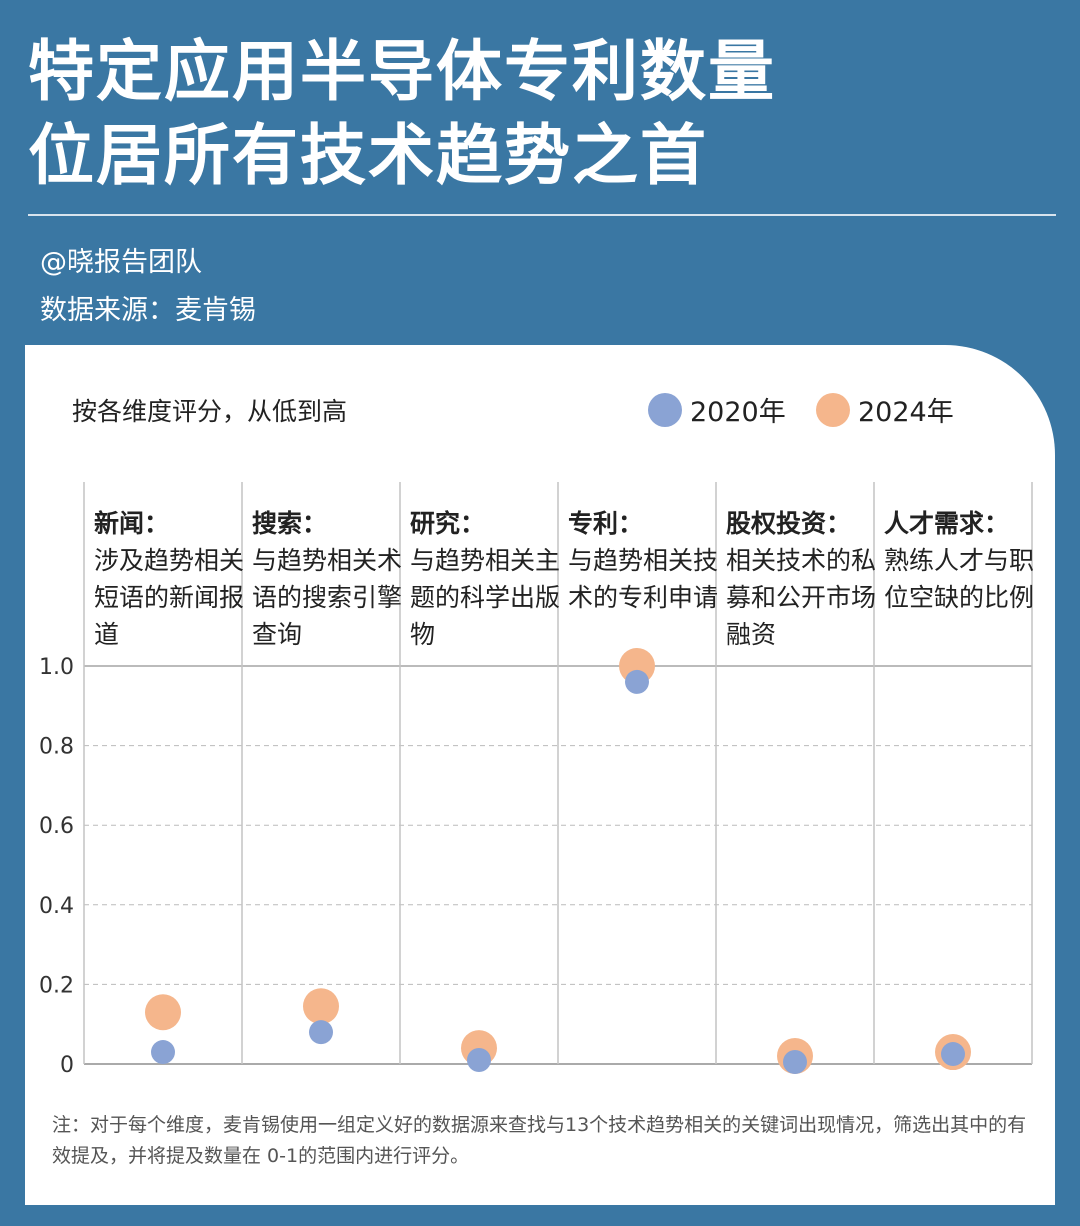 This screenshot has height=1226, width=1080. Describe the element at coordinates (801, 597) in the screenshot. I see `category-desc: 相关技术的私募和公开市场融资` at that location.